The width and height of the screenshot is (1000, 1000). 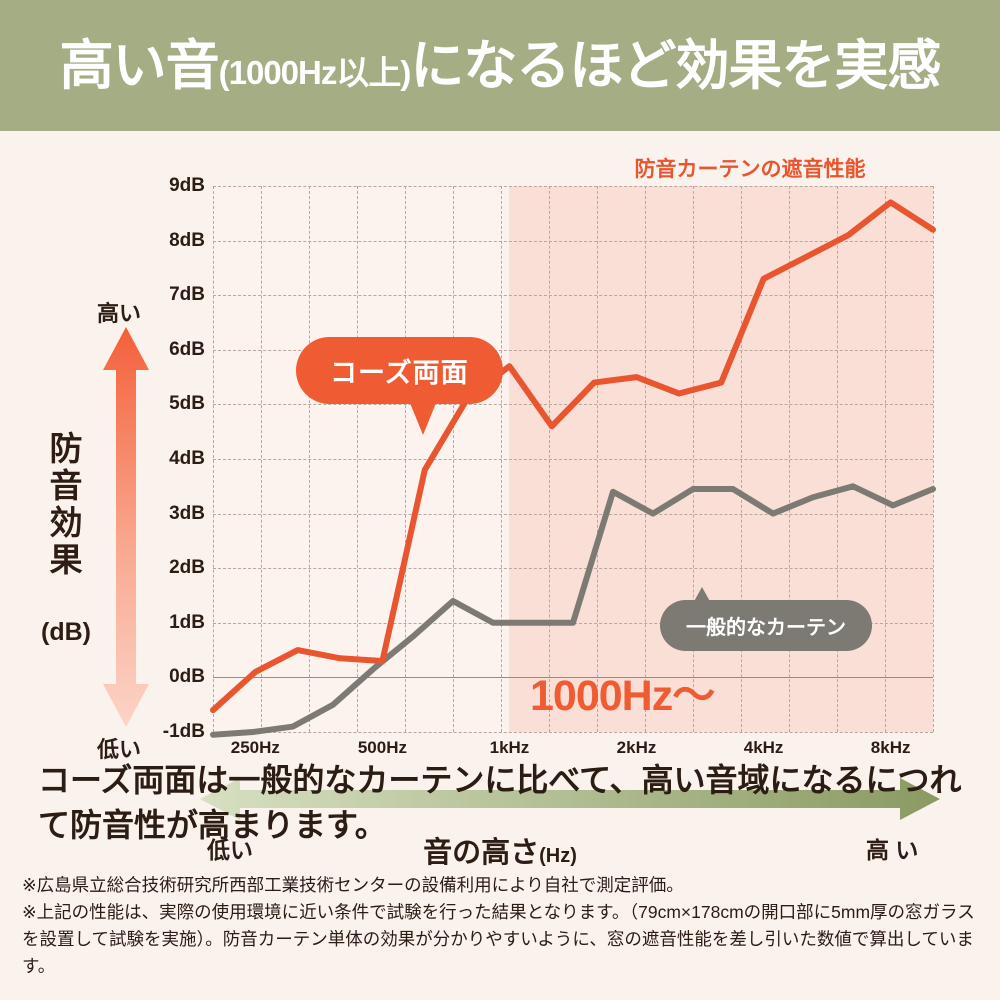 I want to click on y-tick-label: 4dB, so click(x=187, y=458).